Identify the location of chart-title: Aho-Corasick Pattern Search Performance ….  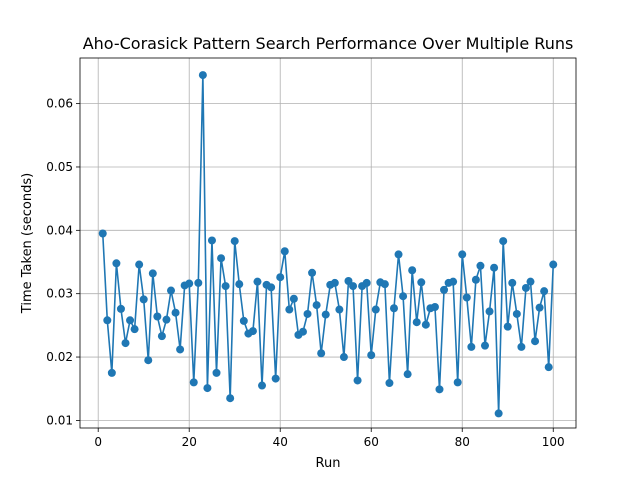
(328, 43).